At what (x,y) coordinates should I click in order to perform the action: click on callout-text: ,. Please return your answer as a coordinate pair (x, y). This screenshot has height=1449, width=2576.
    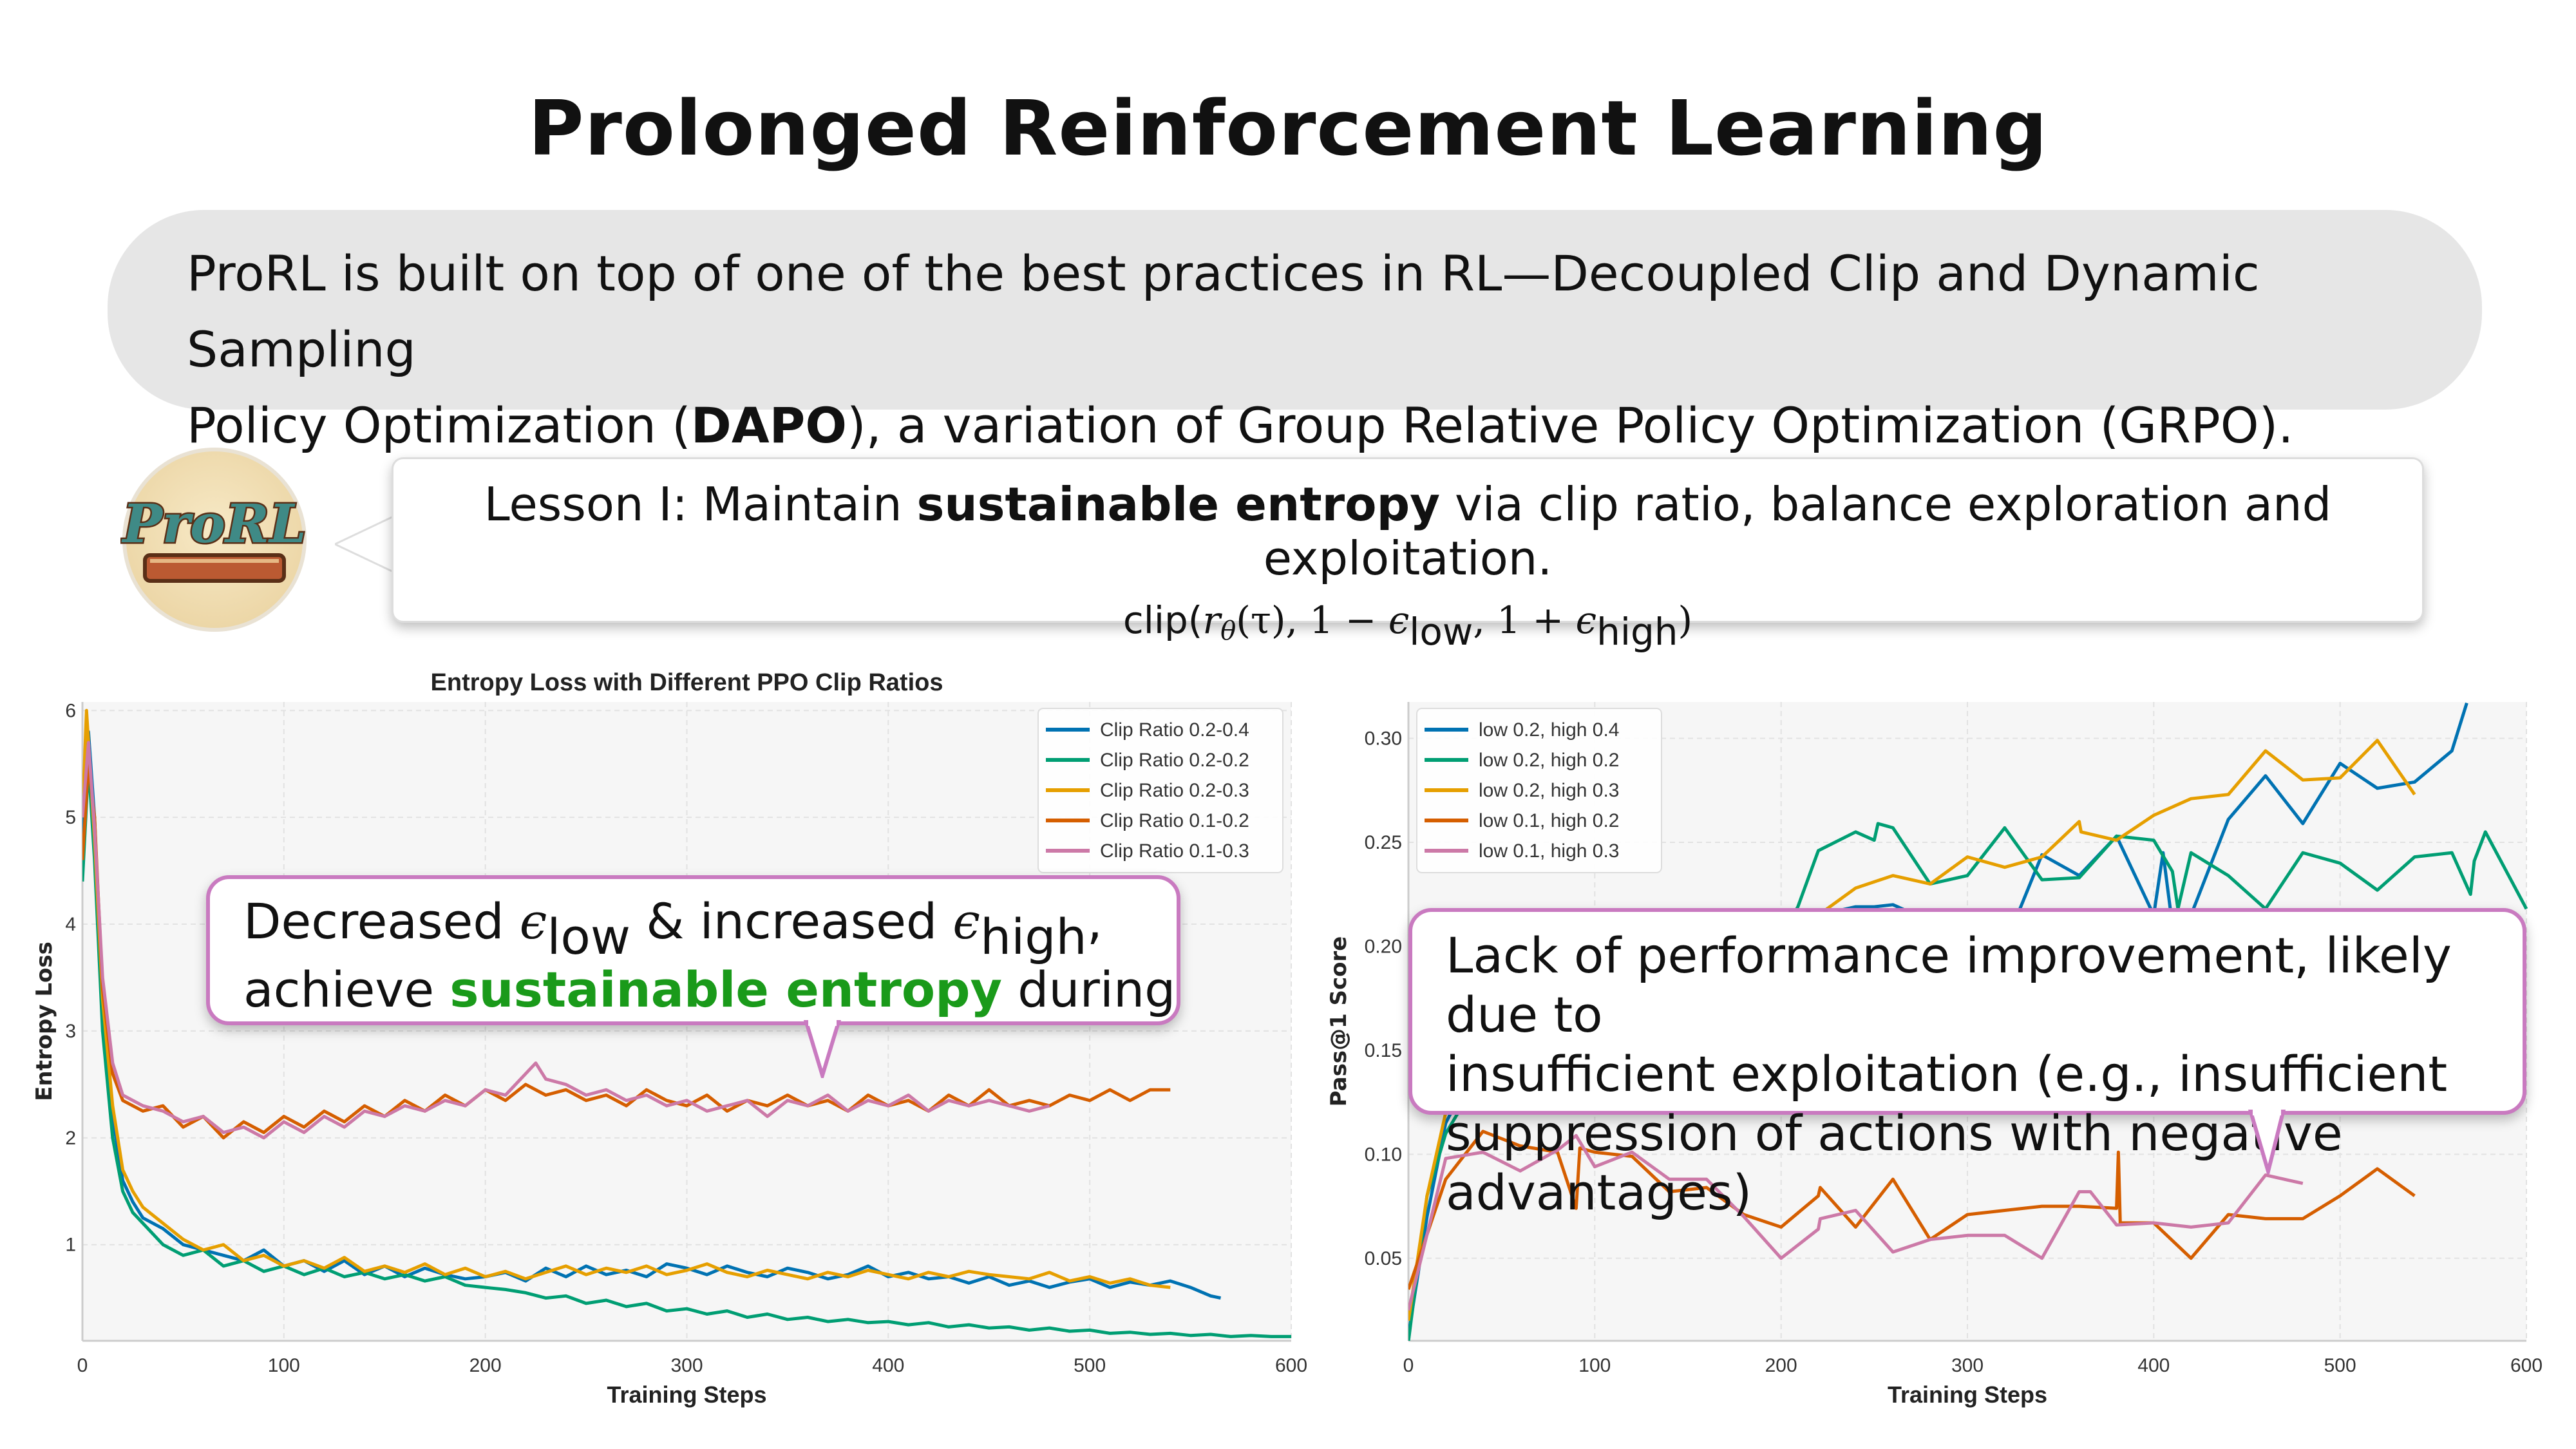
    Looking at the image, I should click on (1094, 921).